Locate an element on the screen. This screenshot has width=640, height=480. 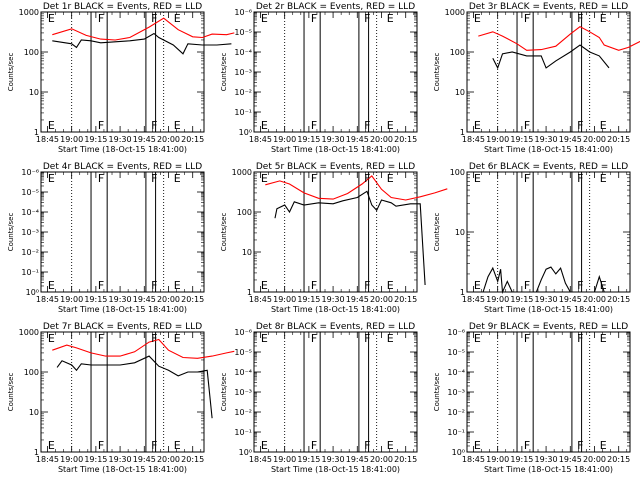
panel-title: Det 3r BLACK = Events, RED = LLD is located at coordinates (548, 7).